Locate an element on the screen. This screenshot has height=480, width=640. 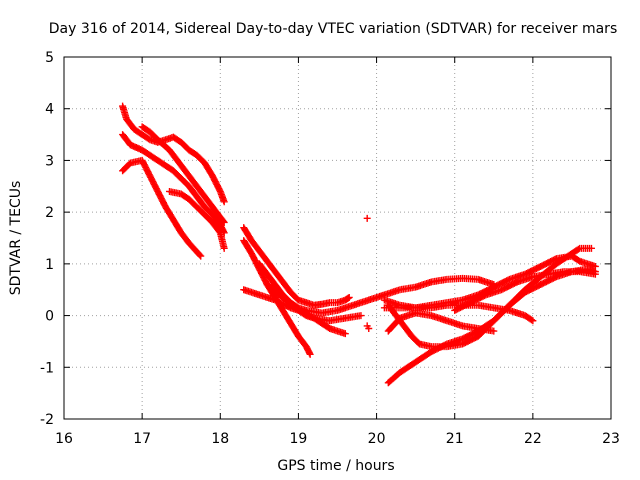
y-tick-label: -1 is located at coordinates (47, 368).